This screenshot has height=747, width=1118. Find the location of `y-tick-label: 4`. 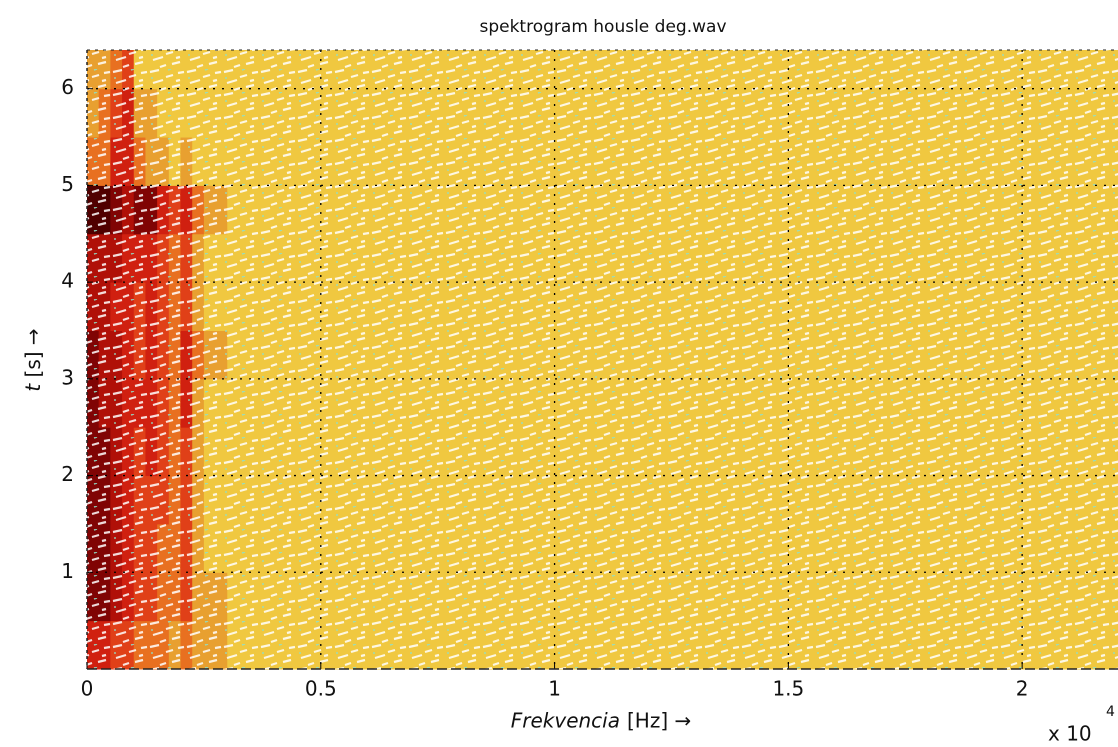

y-tick-label: 4 is located at coordinates (67, 281).